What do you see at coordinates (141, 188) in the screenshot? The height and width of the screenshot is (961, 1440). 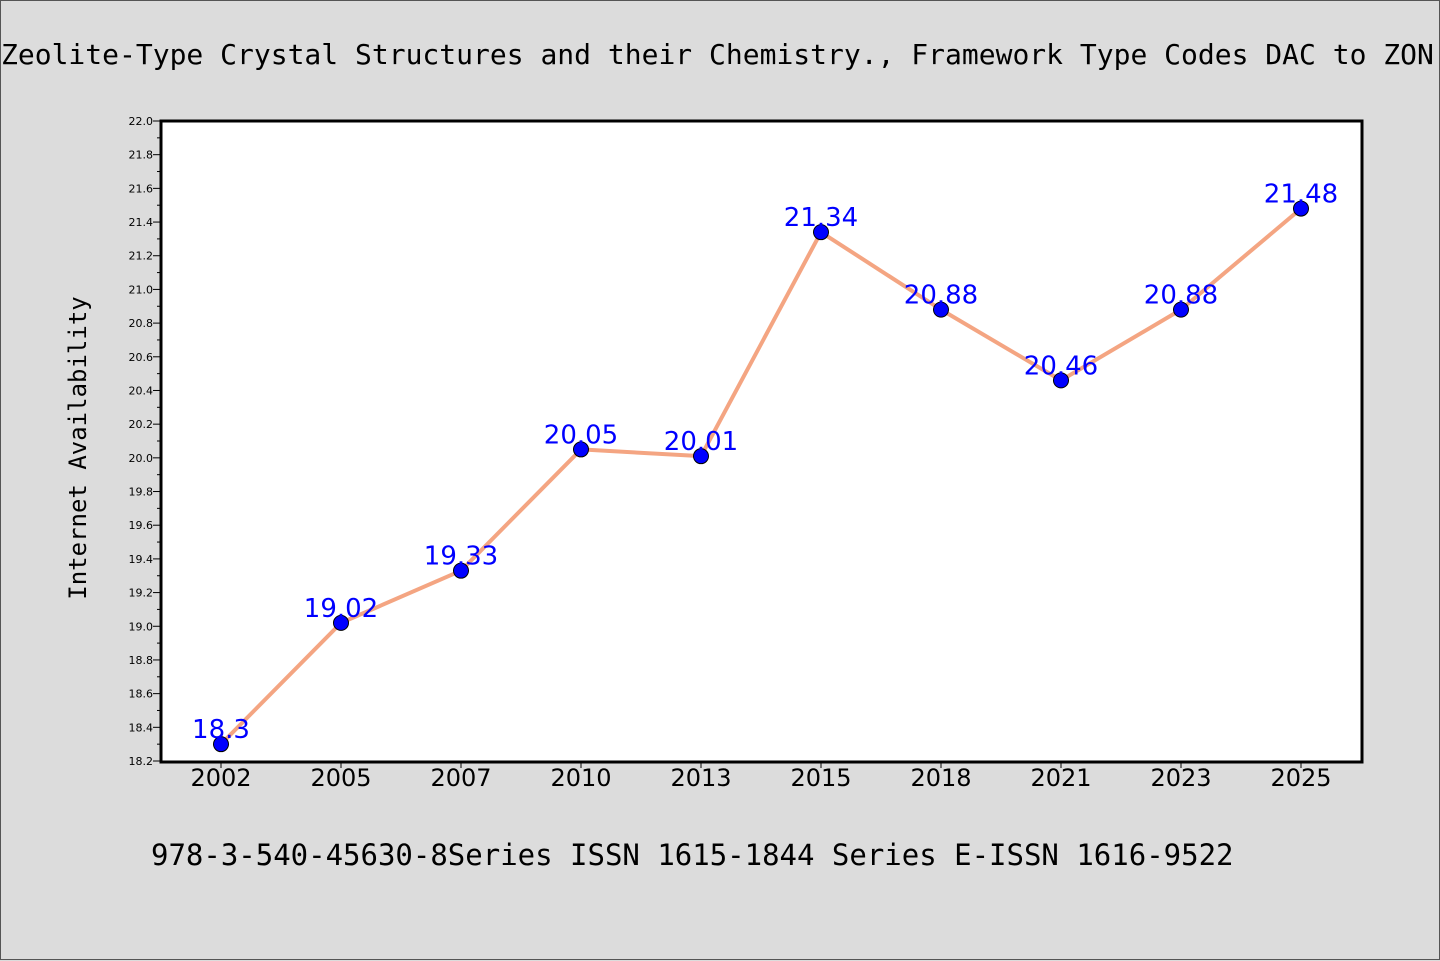 I see `y-tick-label: 21.6` at bounding box center [141, 188].